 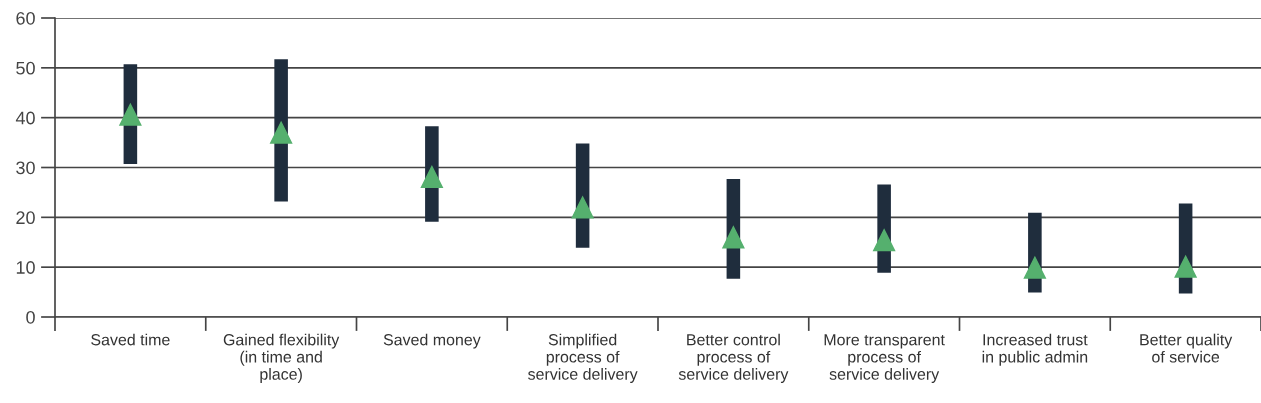 I want to click on y-tick-label: 0, so click(x=30, y=317).